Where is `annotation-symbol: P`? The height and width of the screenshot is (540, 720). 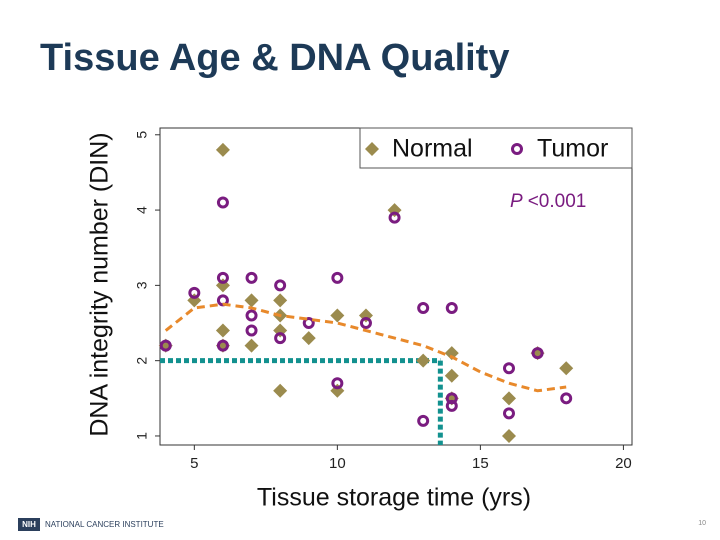 annotation-symbol: P is located at coordinates (516, 201).